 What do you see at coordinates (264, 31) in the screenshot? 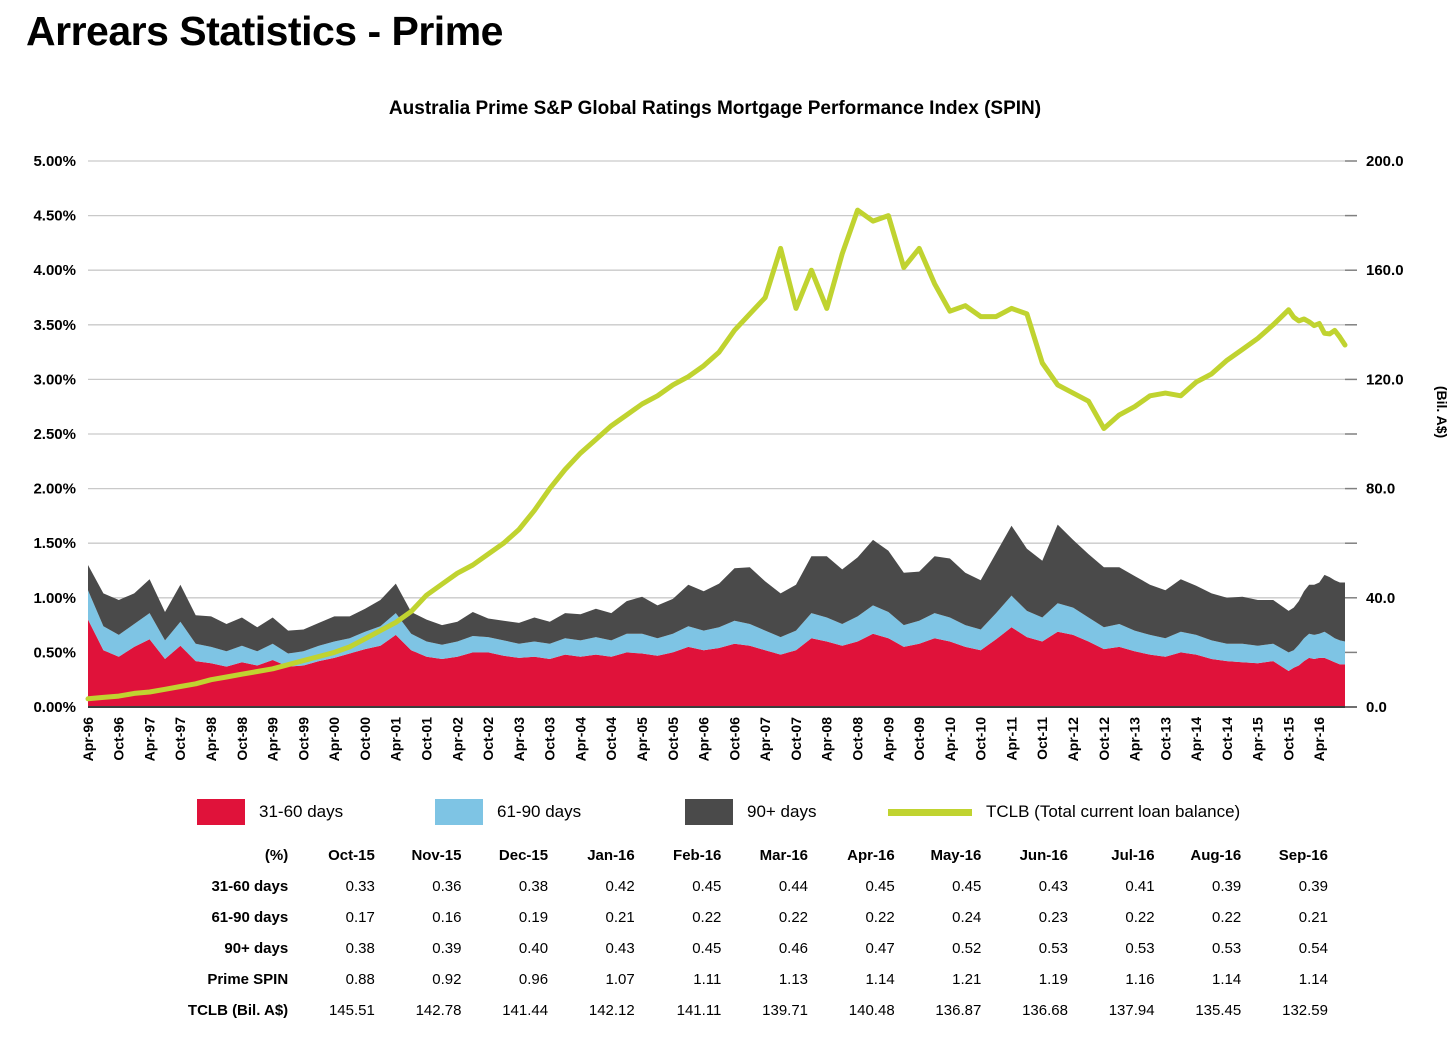
I see `page-title: Arrears Statistics - Prime` at bounding box center [264, 31].